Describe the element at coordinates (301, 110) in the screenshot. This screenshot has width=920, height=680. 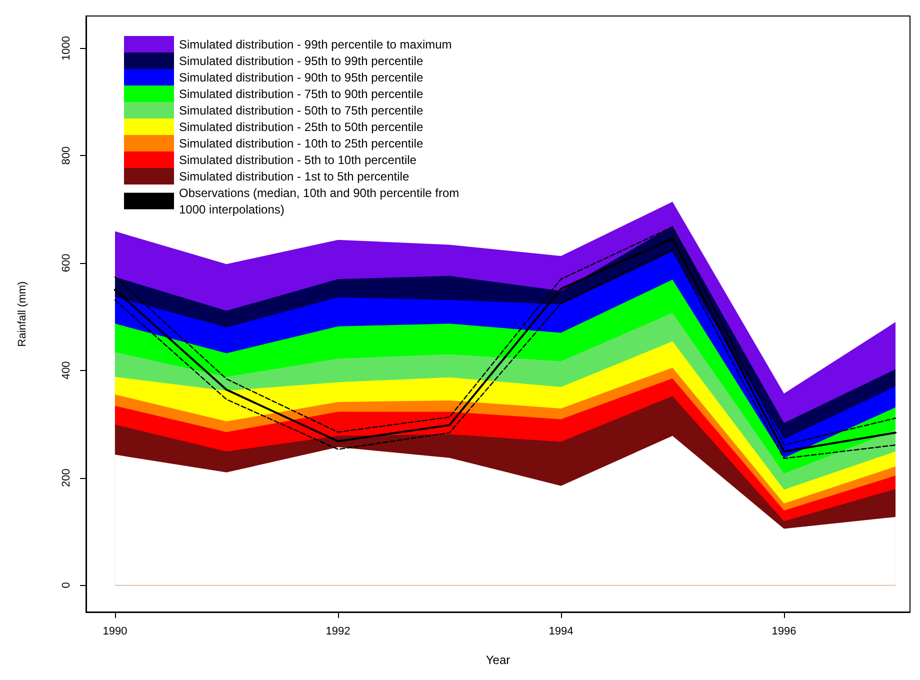
I see `legend-label: Simulated distribution - 50th to 75th percentile` at that location.